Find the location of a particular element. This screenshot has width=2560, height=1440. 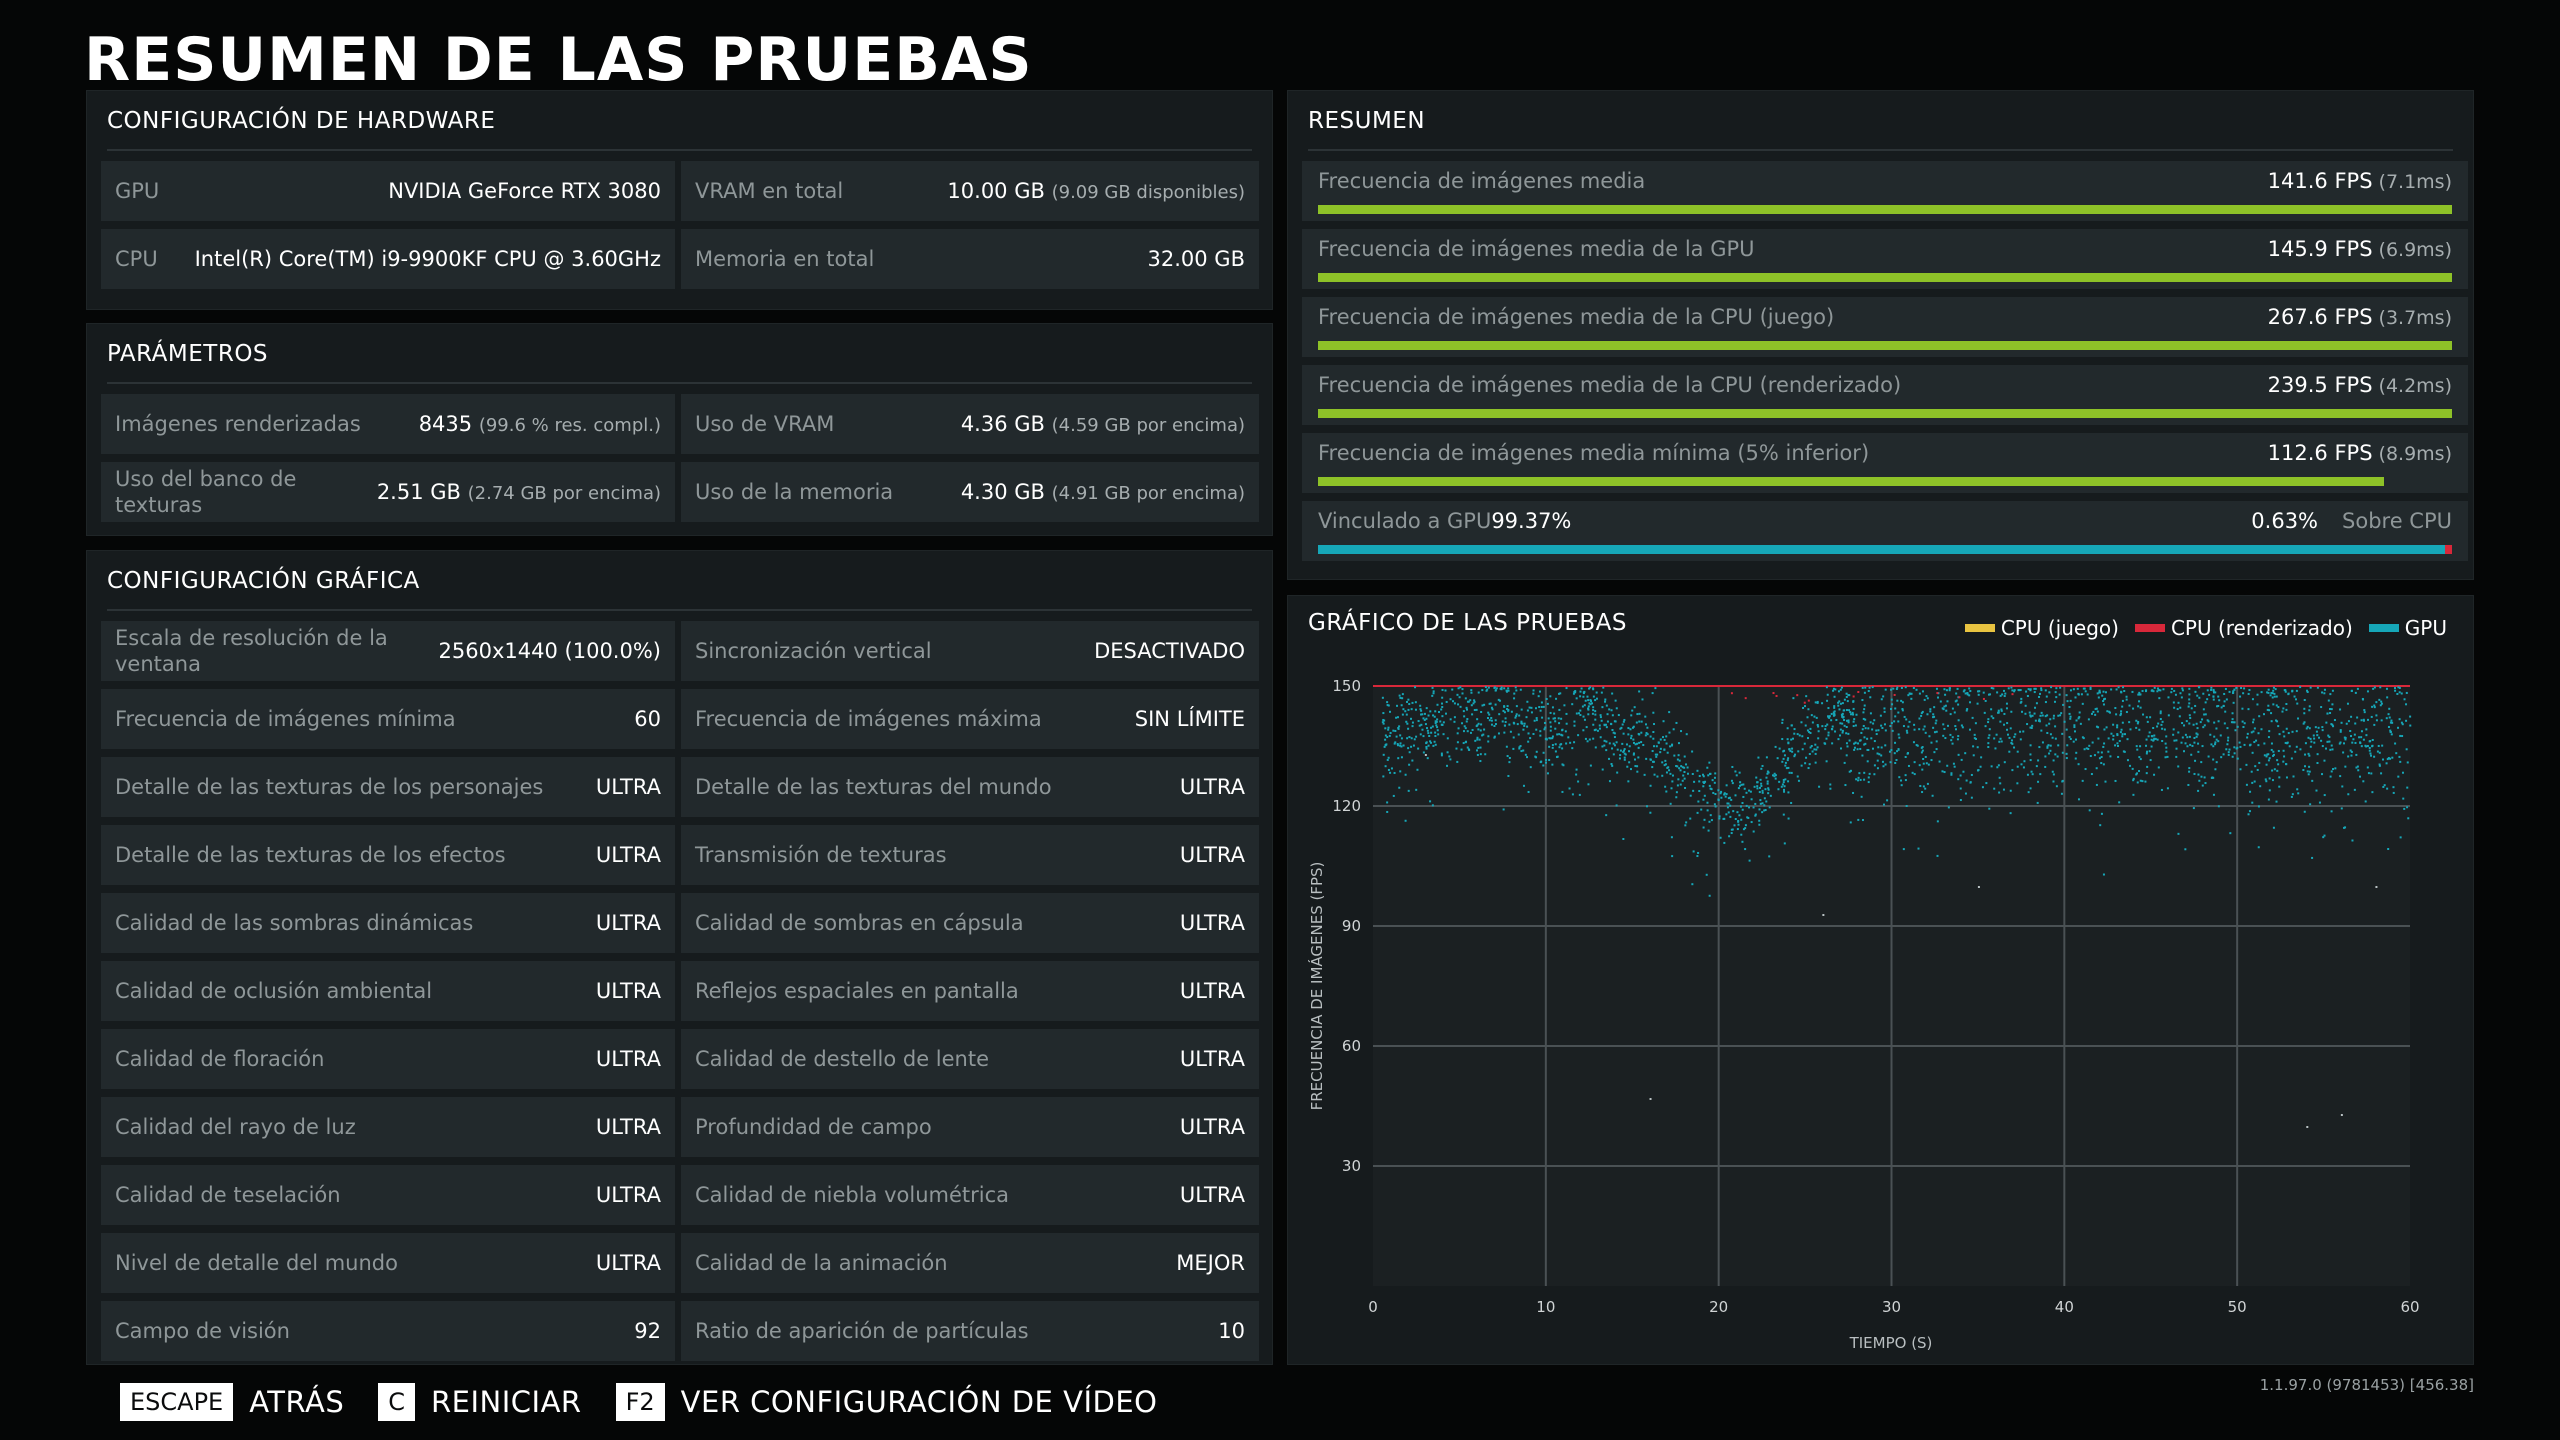

video-settings-button: VER CONFIGURACIÓN DE VÍDEO is located at coordinates (919, 1402).